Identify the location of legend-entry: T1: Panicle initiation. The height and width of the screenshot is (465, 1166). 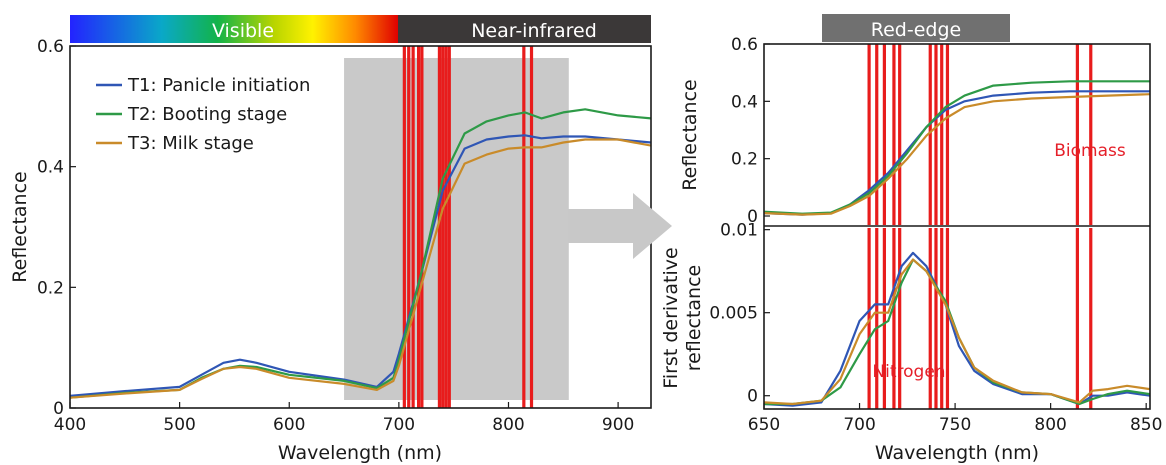
(218, 85).